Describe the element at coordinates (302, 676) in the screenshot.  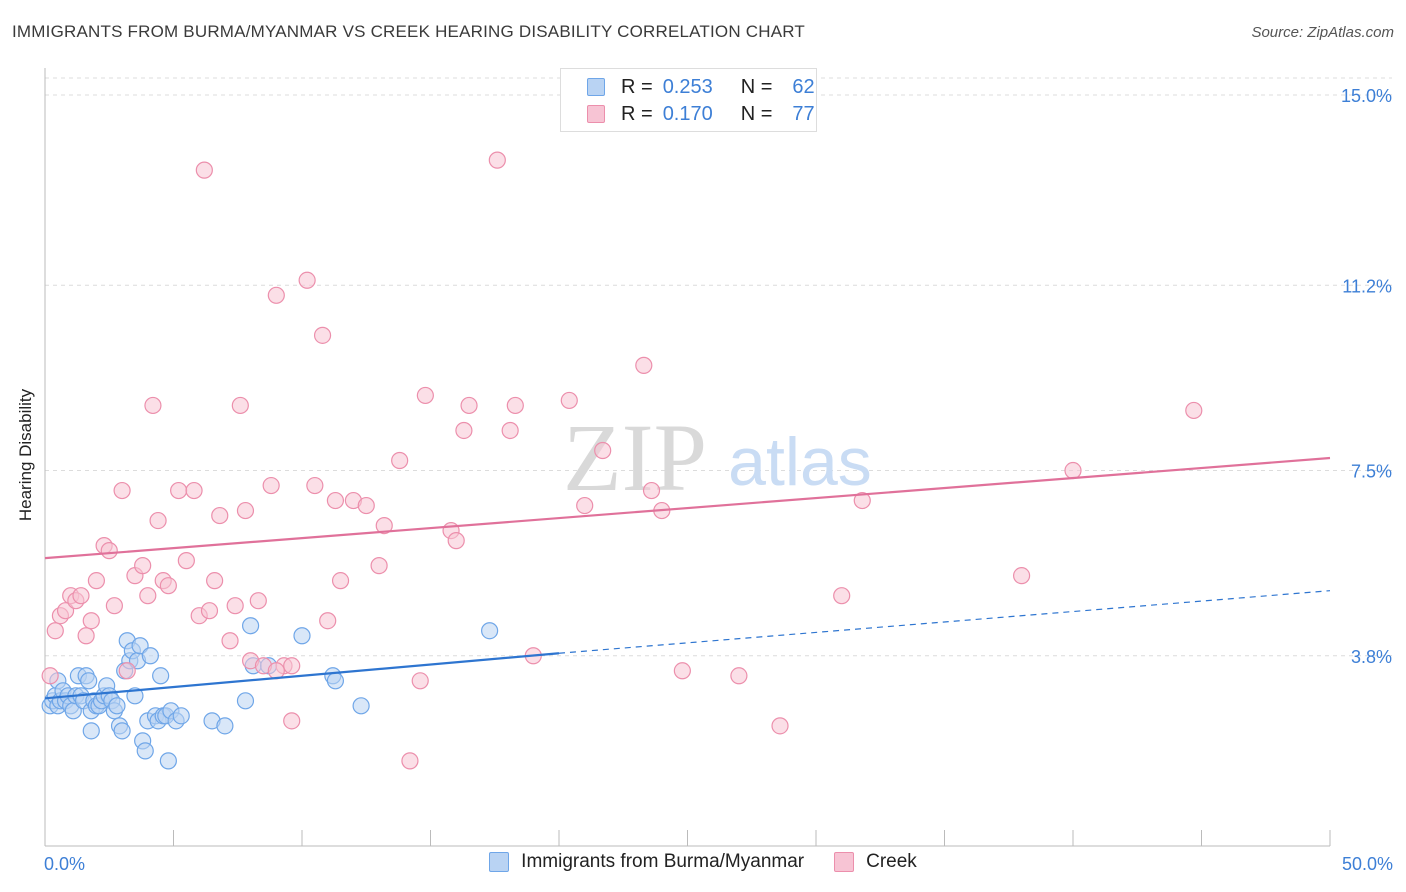
I see `trend-line-burma` at that location.